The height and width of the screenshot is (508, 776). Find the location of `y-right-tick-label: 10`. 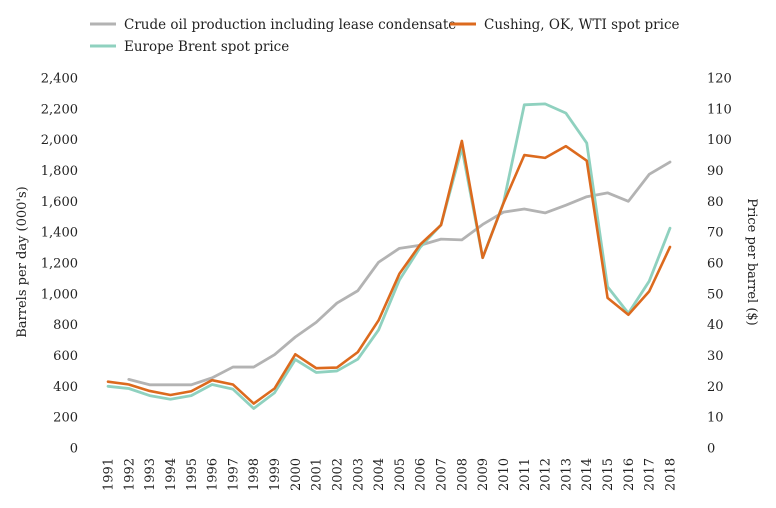

y-right-tick-label: 10 is located at coordinates (715, 418).